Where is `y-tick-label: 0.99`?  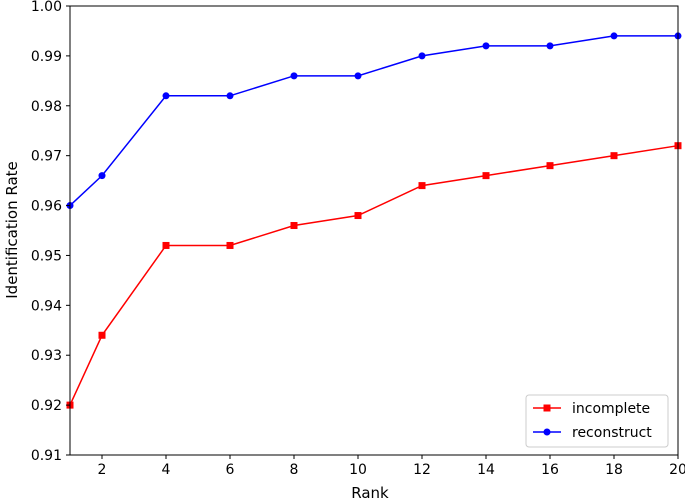 y-tick-label: 0.99 is located at coordinates (46, 57).